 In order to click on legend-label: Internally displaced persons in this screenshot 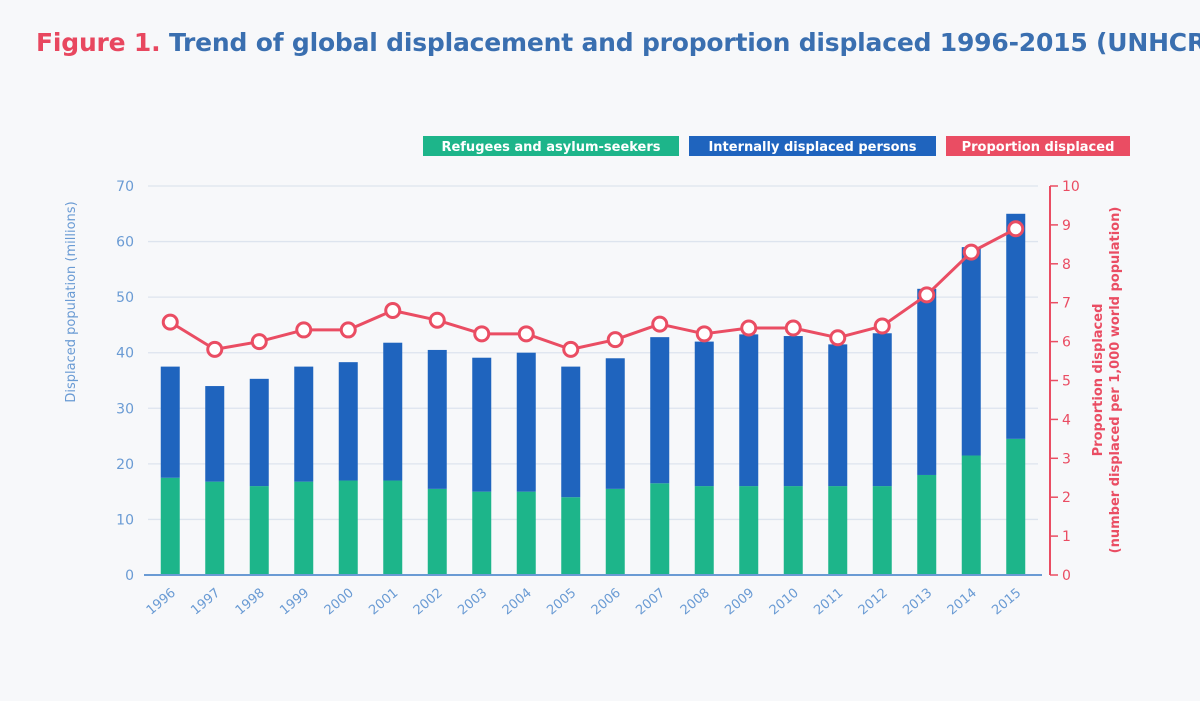, I will do `click(812, 147)`.